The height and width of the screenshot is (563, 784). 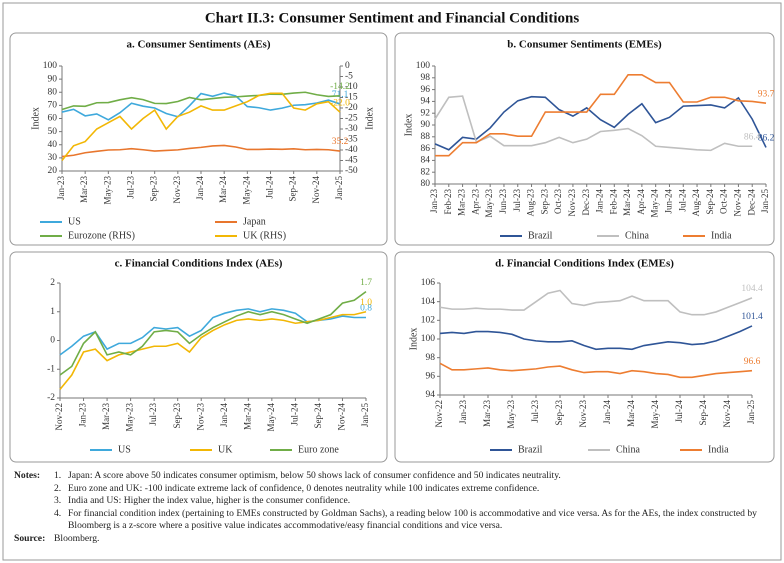 I want to click on y-tick-label: 60, so click(x=53, y=119).